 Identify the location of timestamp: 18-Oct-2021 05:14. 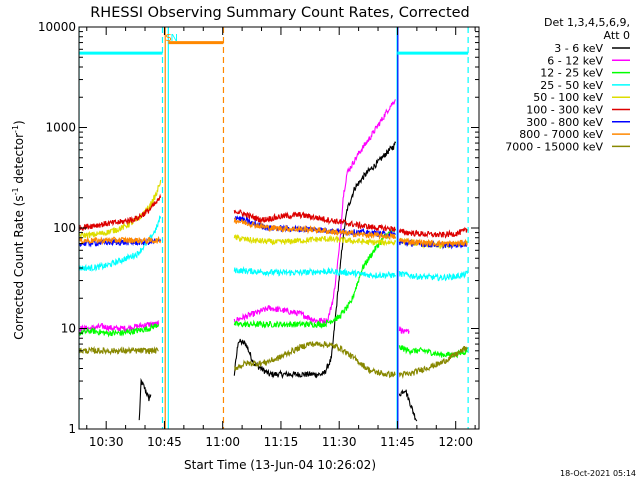
(598, 473).